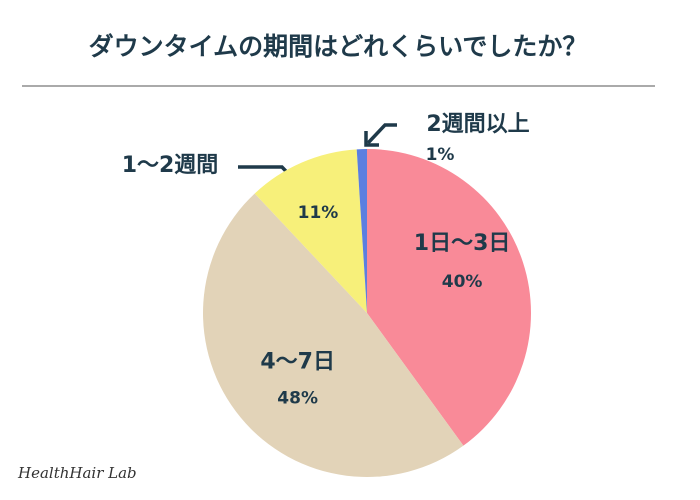  What do you see at coordinates (338, 46) in the screenshot?
I see `chart-title: ダウンタイムの期間はどれくらいでしたか？` at bounding box center [338, 46].